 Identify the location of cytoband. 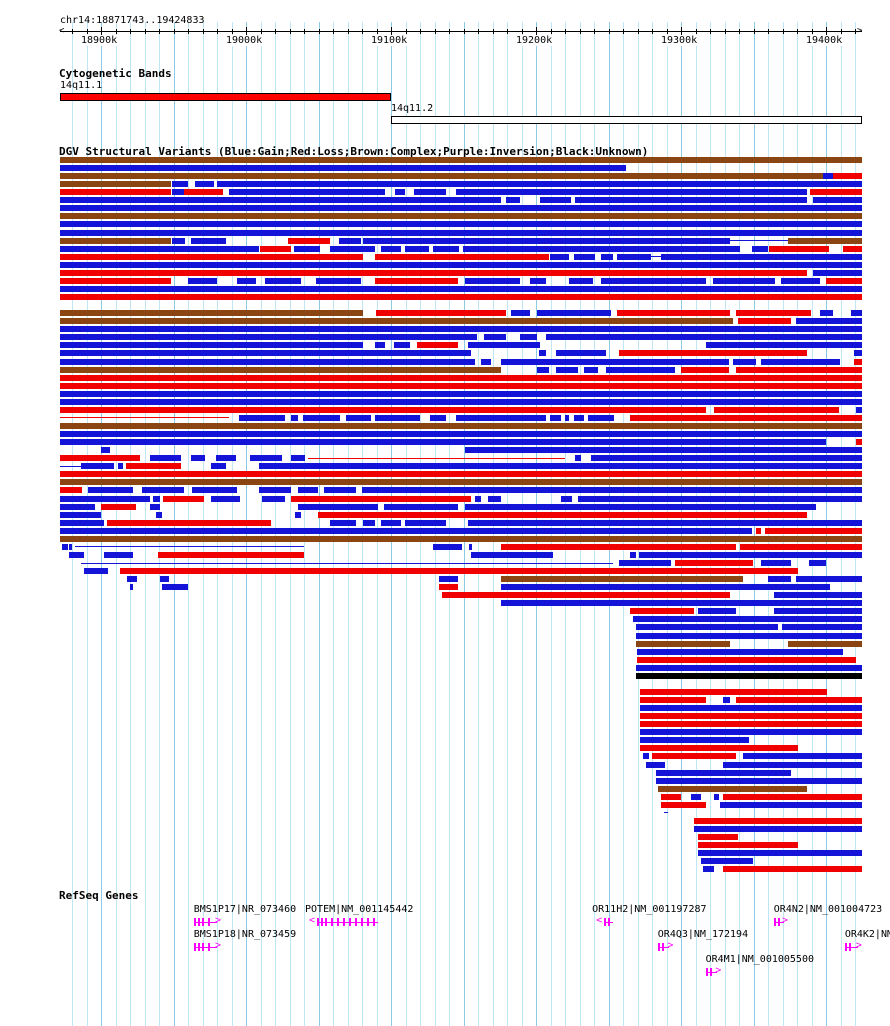
(626, 120).